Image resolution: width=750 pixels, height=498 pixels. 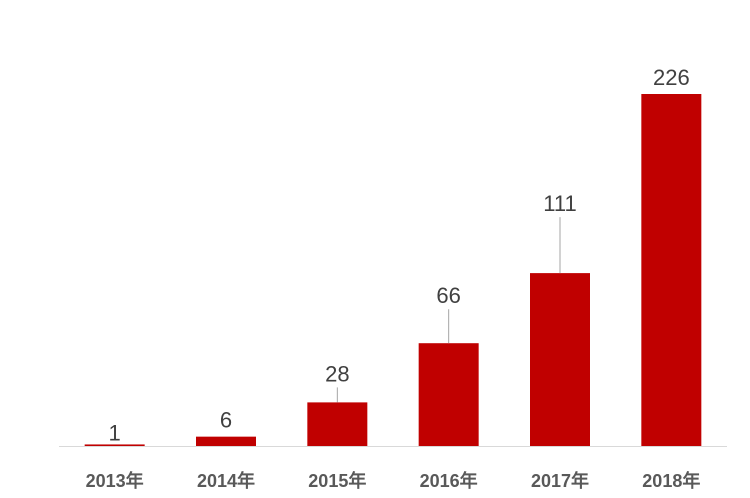 I want to click on data-label: 6, so click(x=226, y=420).